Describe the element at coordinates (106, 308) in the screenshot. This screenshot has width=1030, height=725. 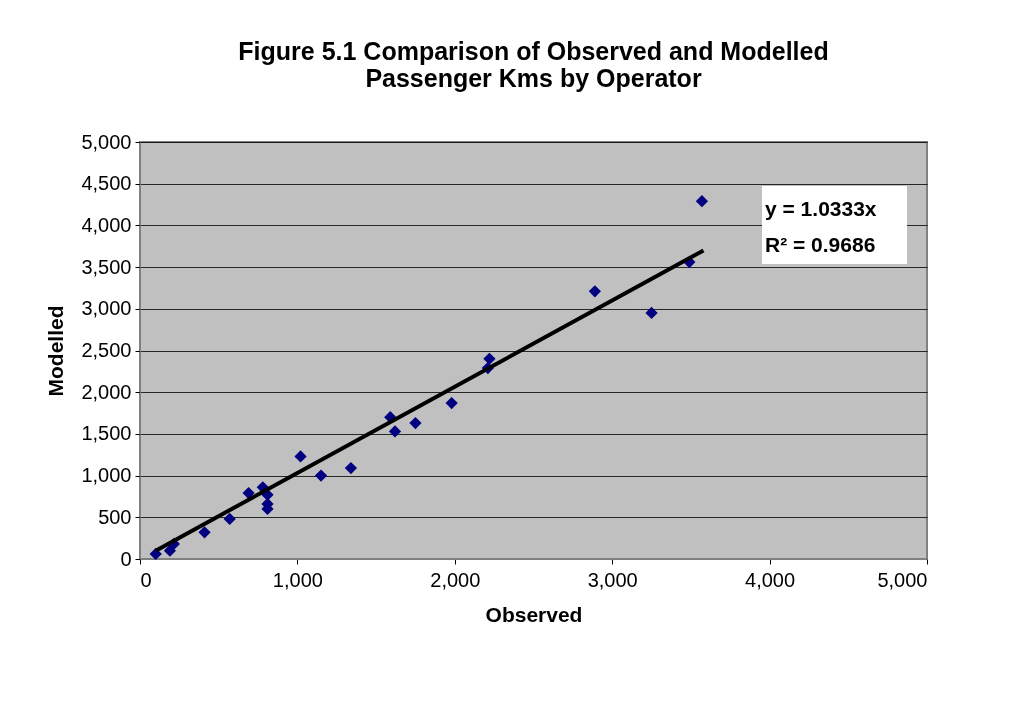
I see `y-tick-label: 3,000` at that location.